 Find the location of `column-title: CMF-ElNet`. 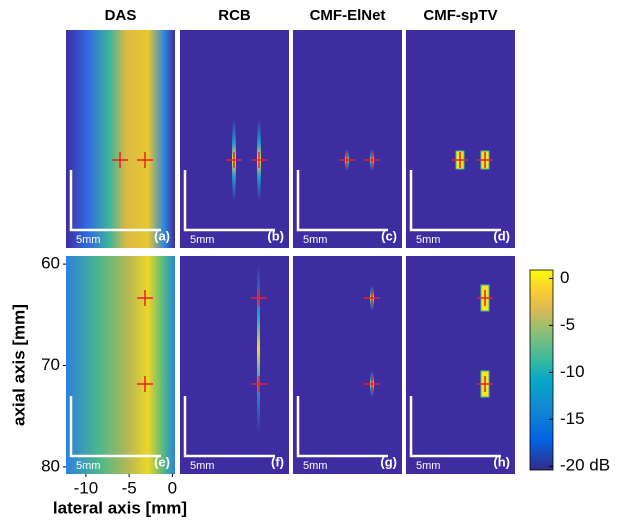

column-title: CMF-ElNet is located at coordinates (348, 15).